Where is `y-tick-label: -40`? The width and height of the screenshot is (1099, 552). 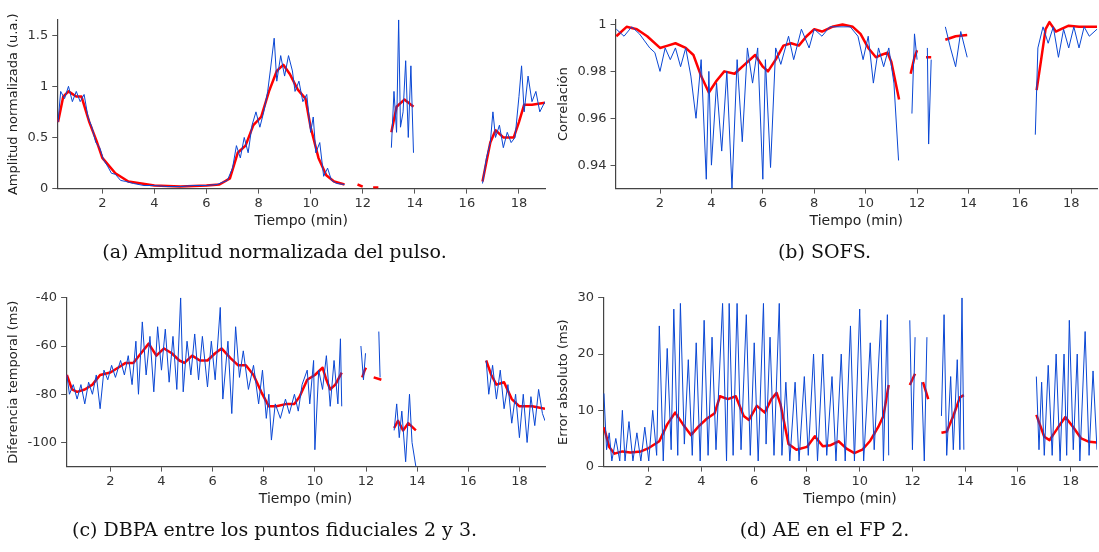 y-tick-label: -40 is located at coordinates (46, 297).